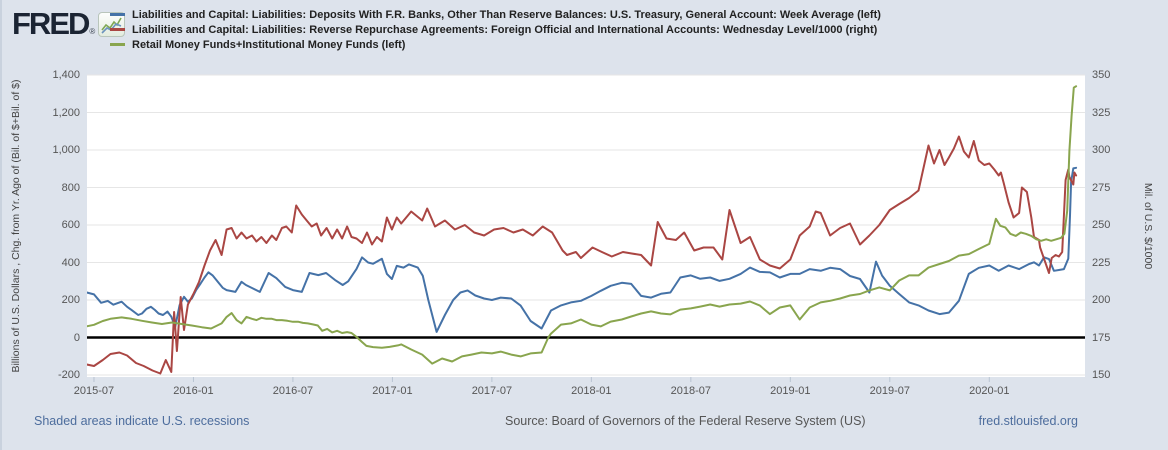 This screenshot has height=450, width=1168. Describe the element at coordinates (1101, 150) in the screenshot. I see `right-axis-tick-300: 300` at that location.